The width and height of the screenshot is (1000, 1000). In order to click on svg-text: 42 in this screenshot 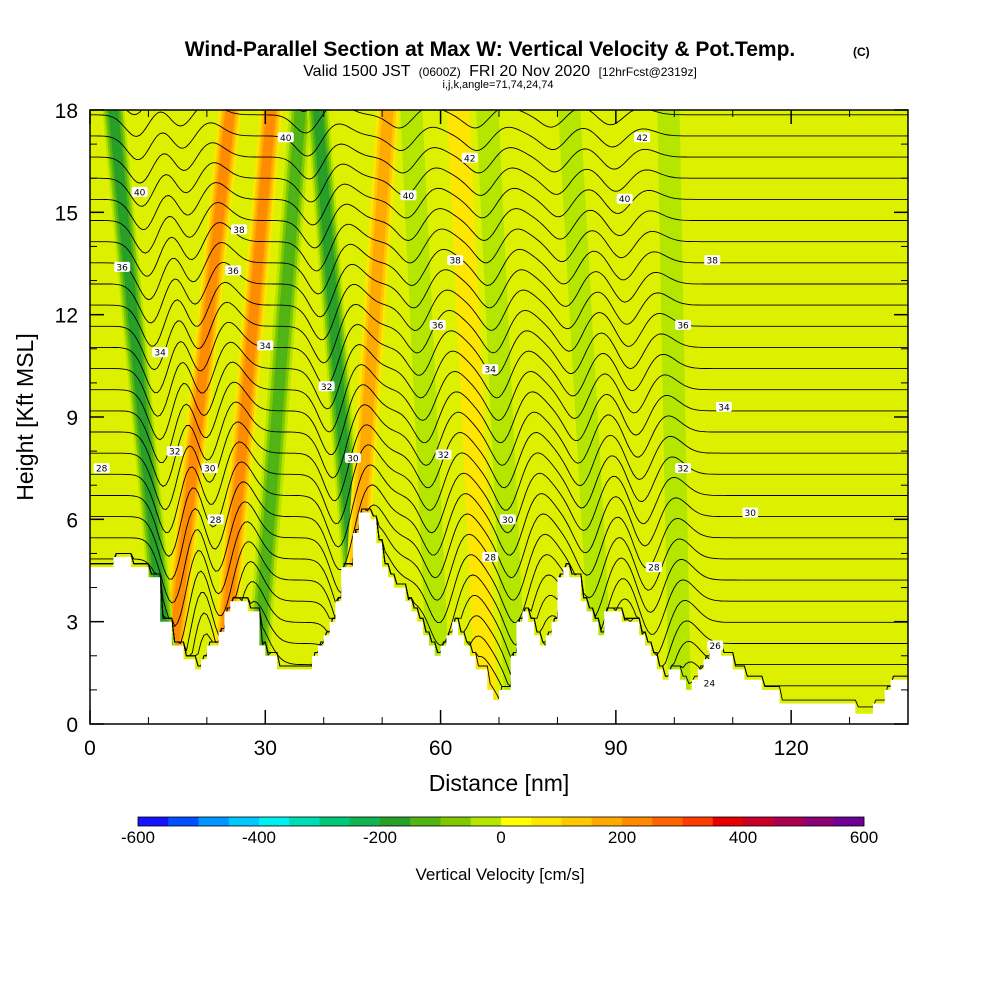, I will do `click(641, 139)`.